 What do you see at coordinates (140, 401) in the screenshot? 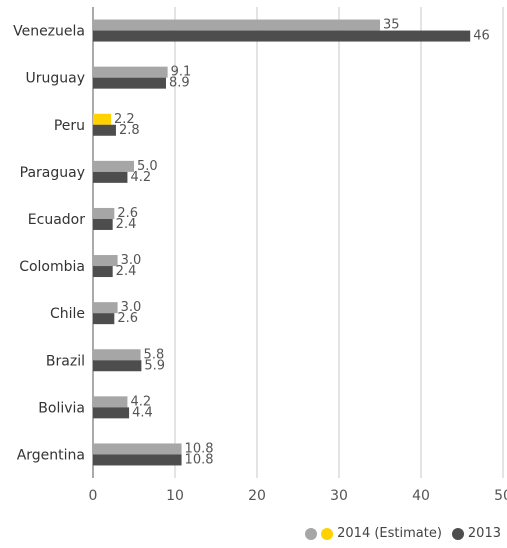
I see `data-label-2014: 4.2` at bounding box center [140, 401].